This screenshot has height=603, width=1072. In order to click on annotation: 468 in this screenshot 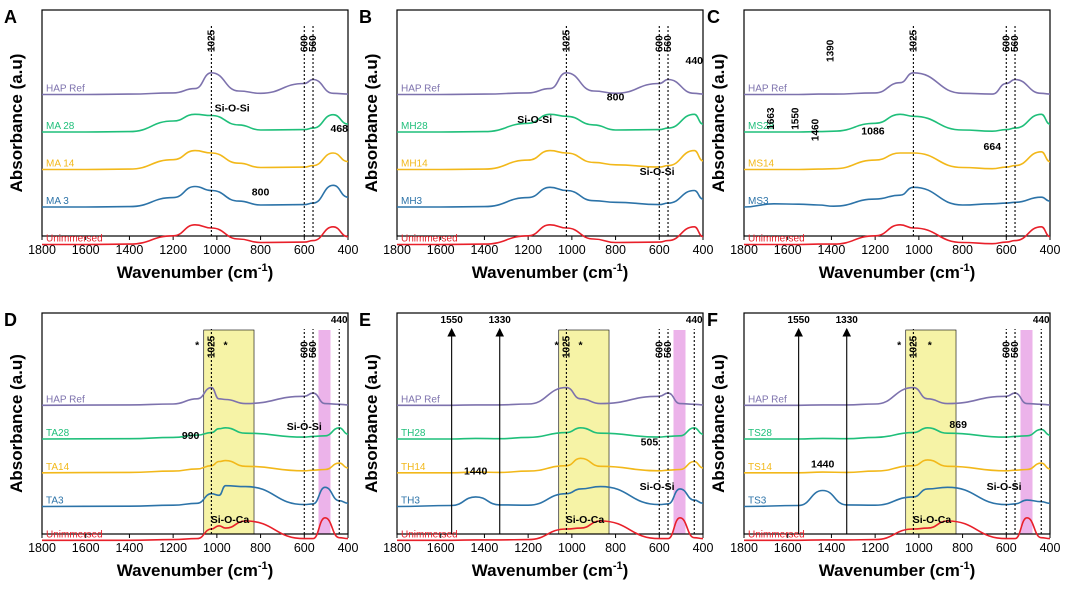, I will do `click(339, 129)`.